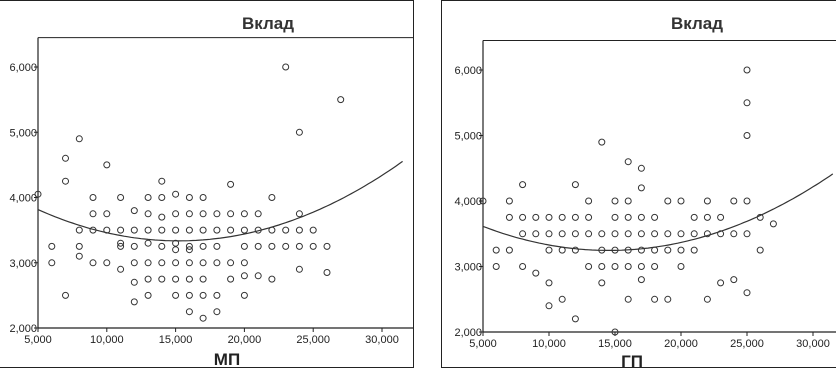  Describe the element at coordinates (313, 340) in the screenshot. I see `x-tick-label: 25,000` at that location.